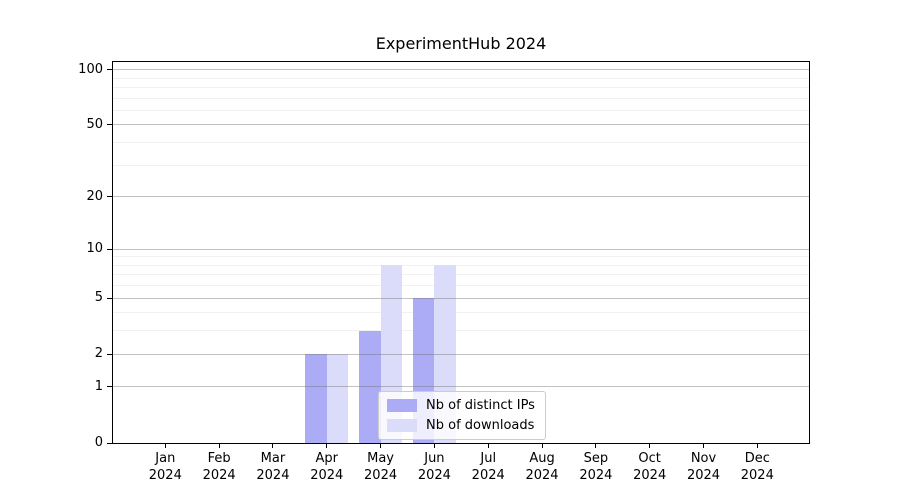 This screenshot has height=500, width=900. Describe the element at coordinates (165, 467) in the screenshot. I see `x-tick-label: Jan 2024` at that location.